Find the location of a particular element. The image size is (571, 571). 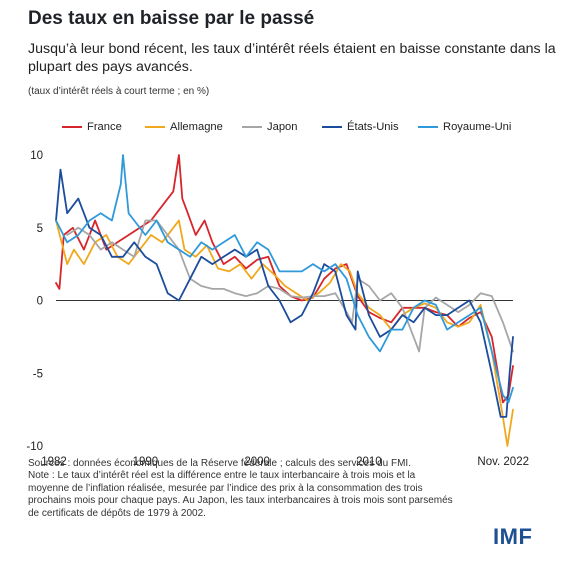

legend-label-japon: Japon is located at coordinates (282, 127).